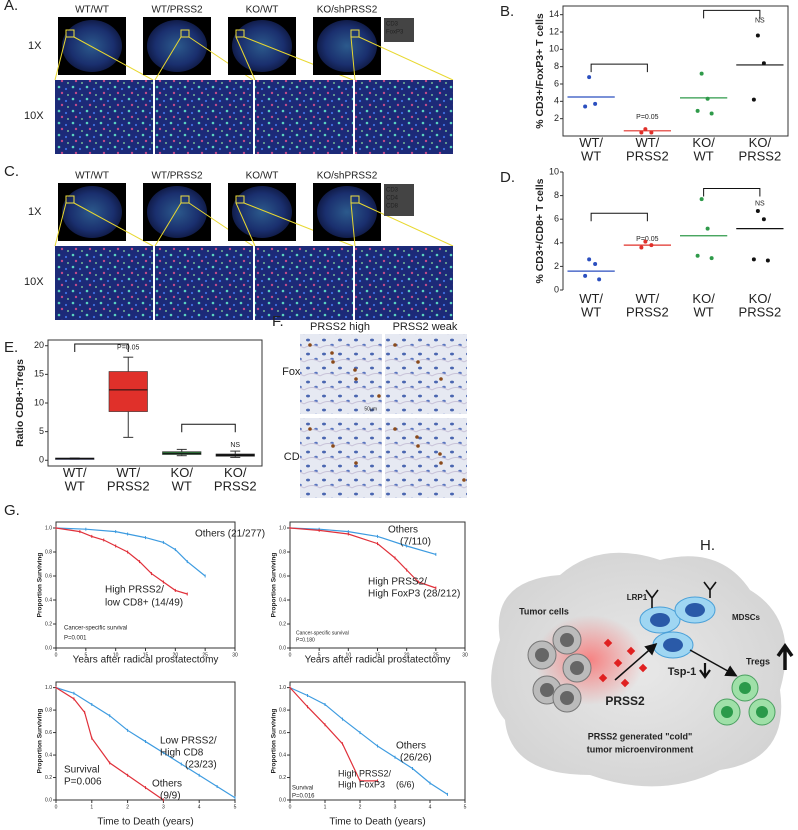 The height and width of the screenshot is (830, 798). What do you see at coordinates (303, 797) in the screenshot?
I see `annotation: P=0.016` at bounding box center [303, 797].